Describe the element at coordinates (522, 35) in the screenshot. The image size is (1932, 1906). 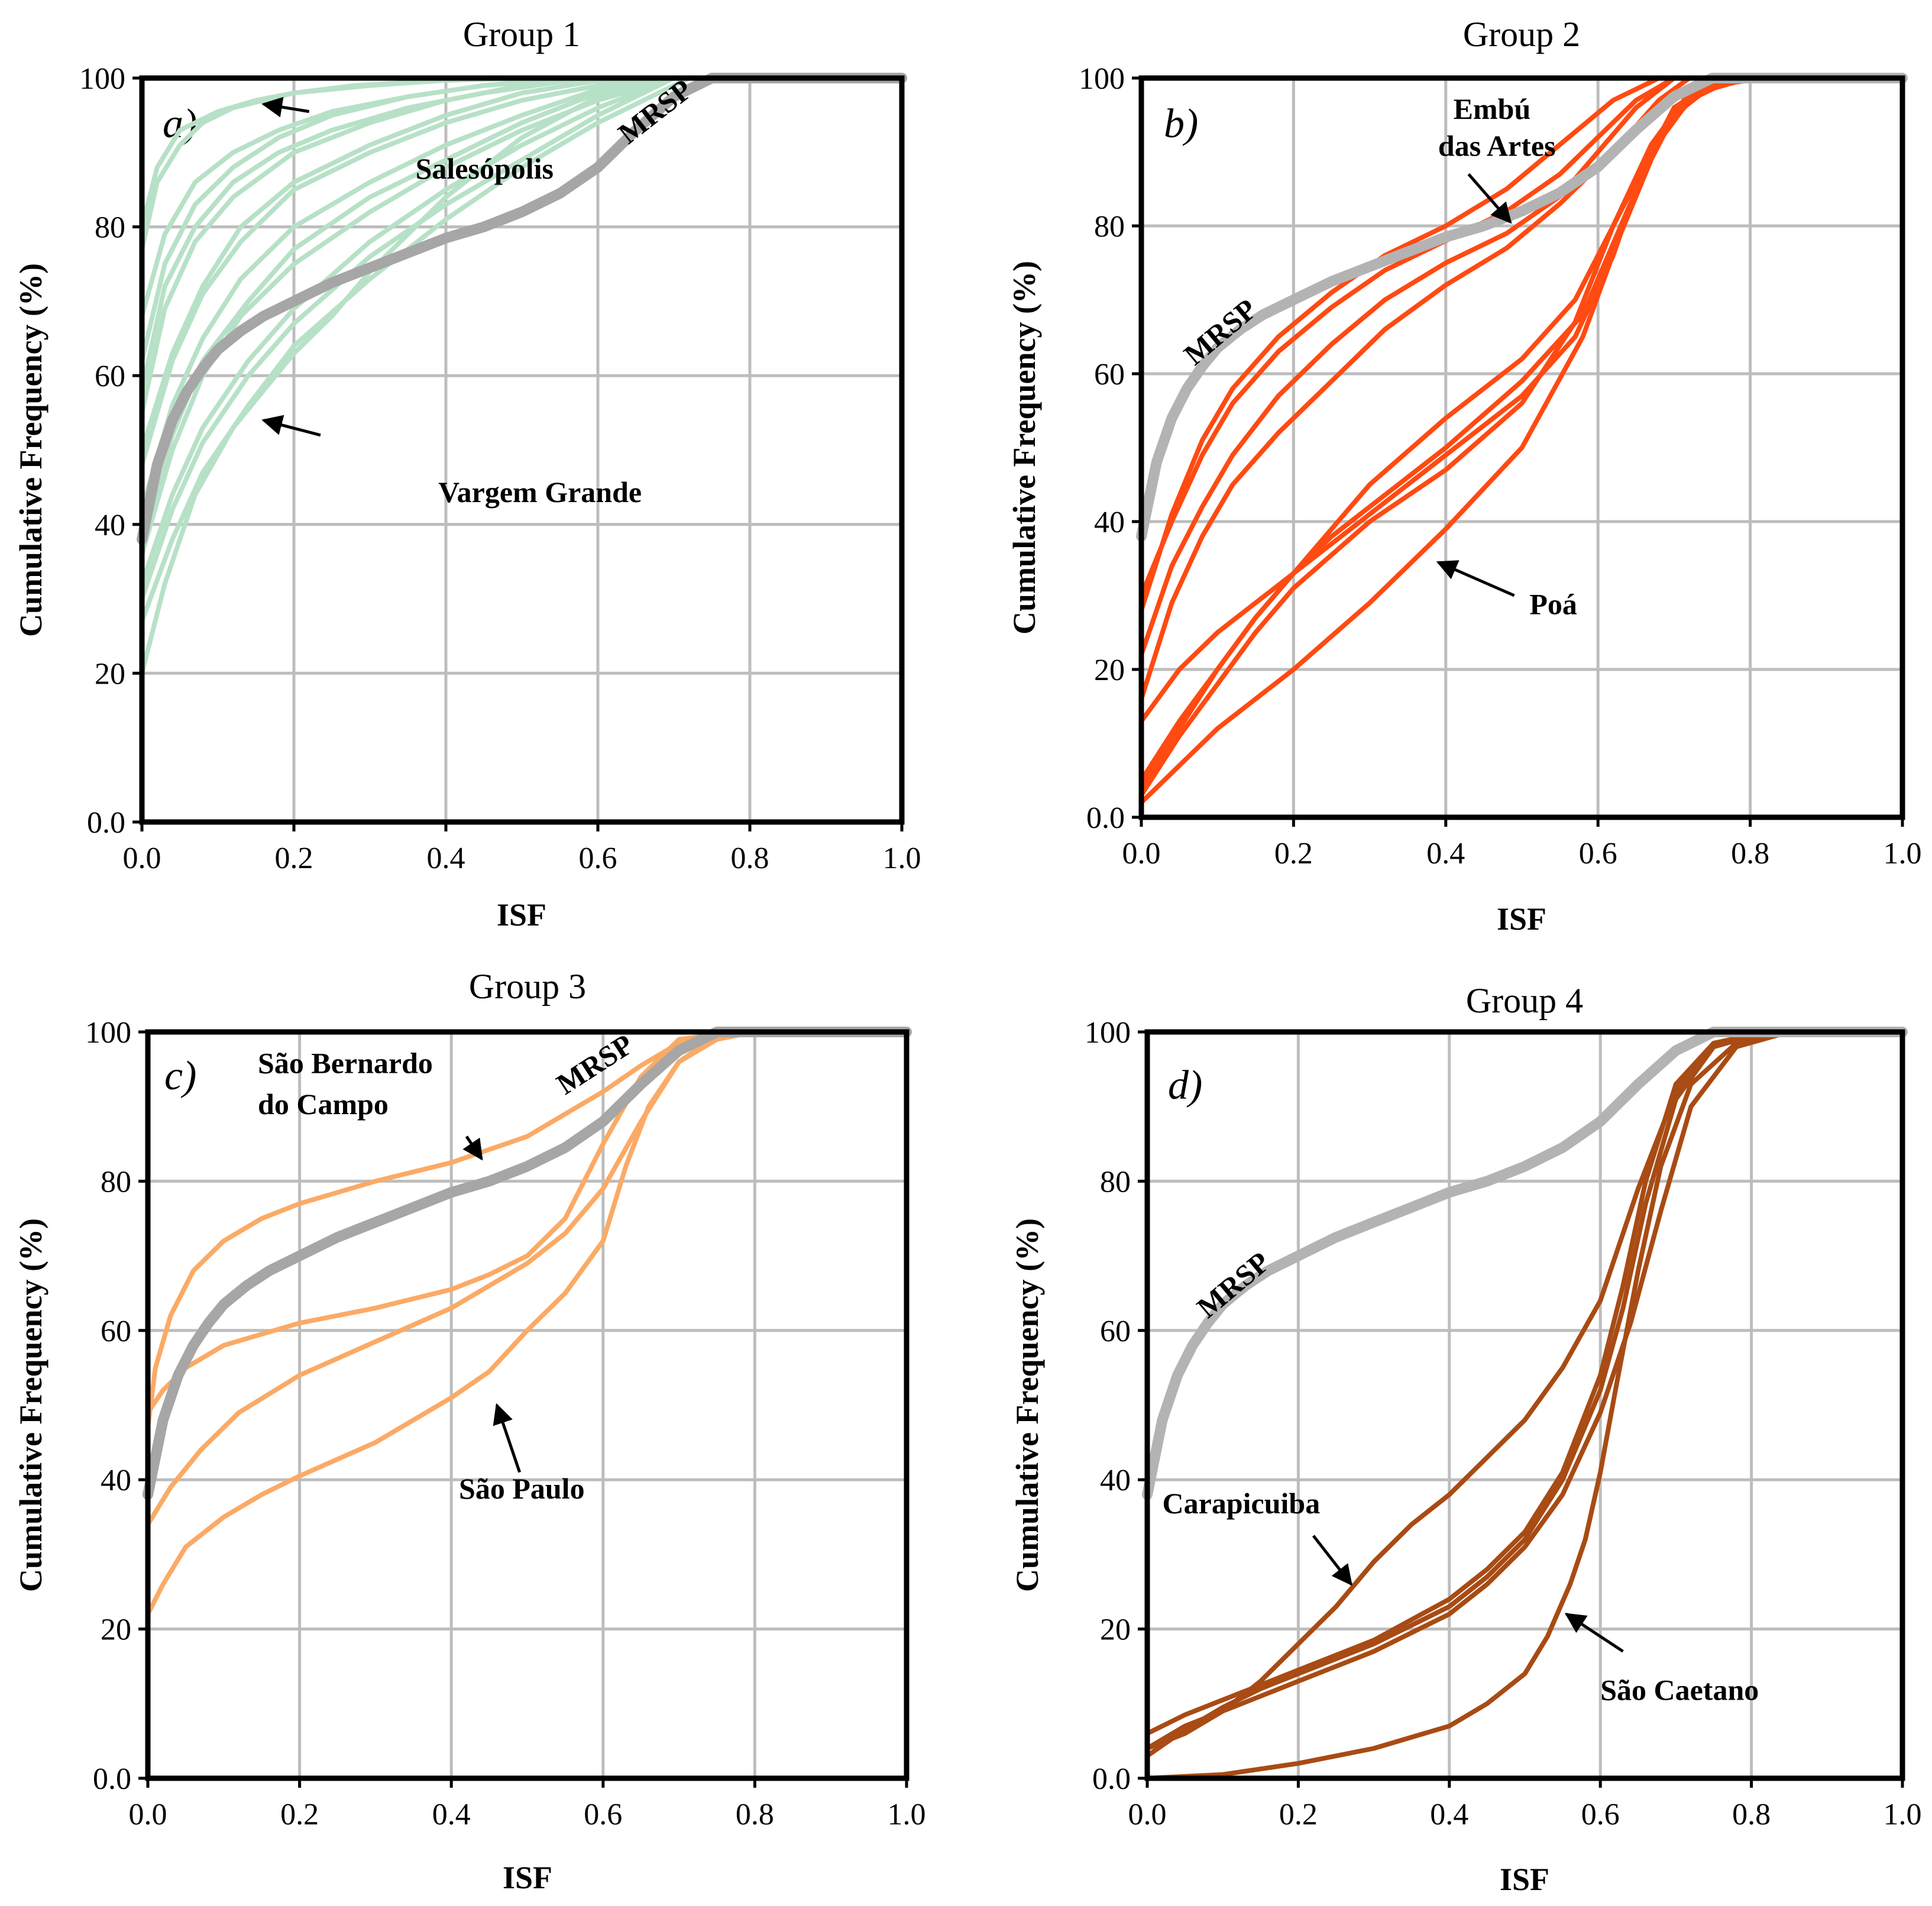
I see `panel-title: Group 1` at that location.